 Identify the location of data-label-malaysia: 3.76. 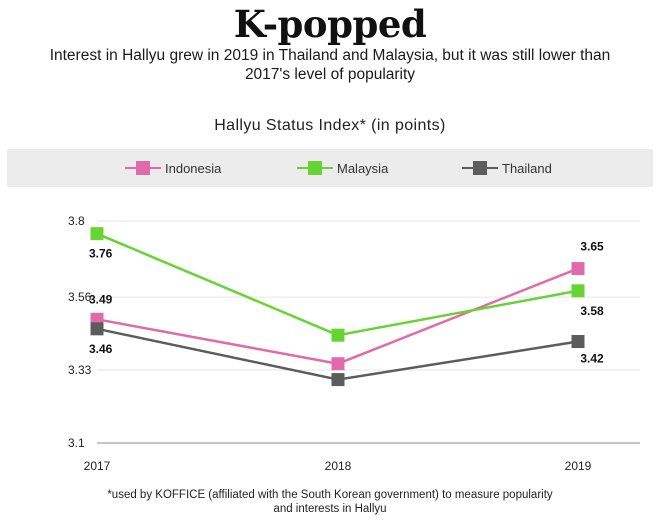
(101, 254).